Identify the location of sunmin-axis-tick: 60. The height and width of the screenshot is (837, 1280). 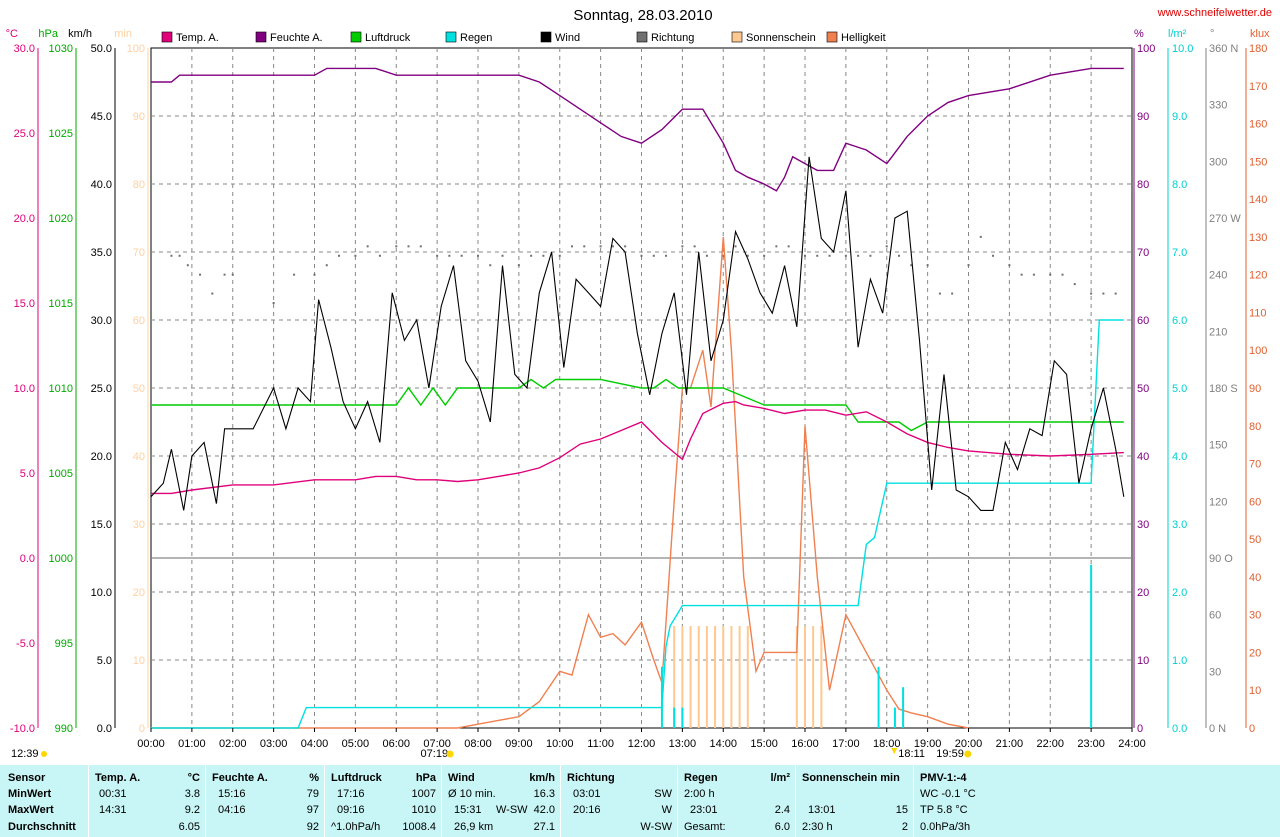
(139, 321).